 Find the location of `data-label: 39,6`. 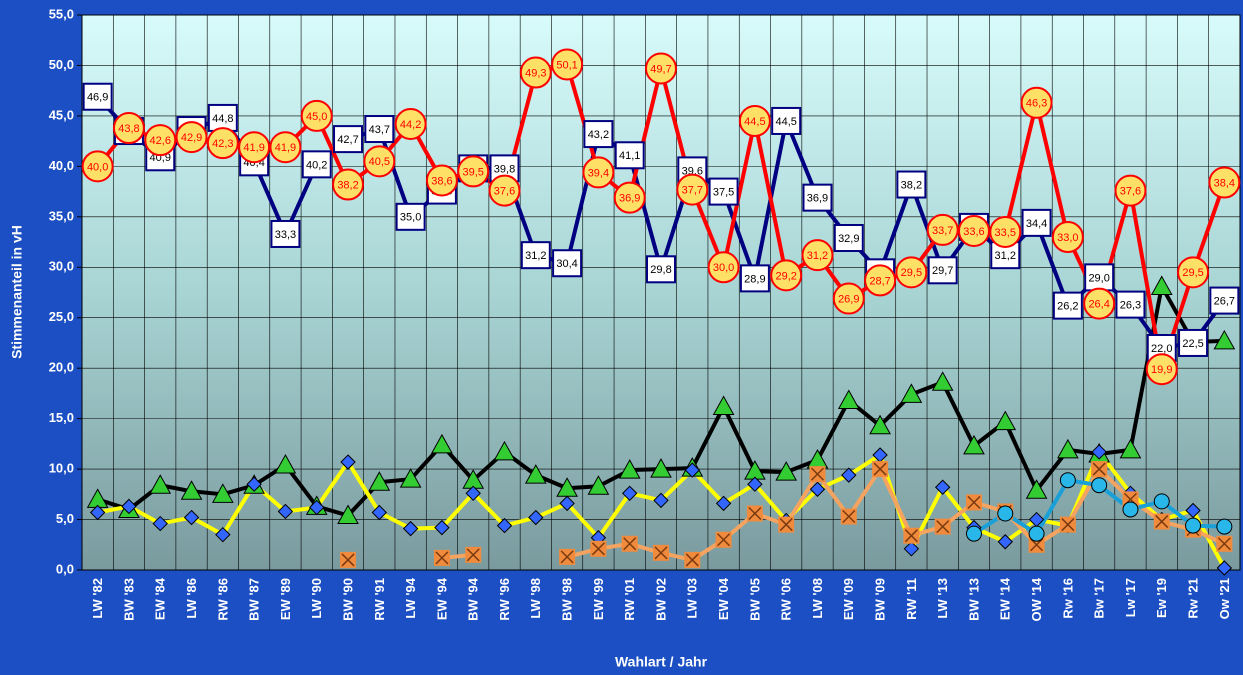

data-label: 39,6 is located at coordinates (692, 171).